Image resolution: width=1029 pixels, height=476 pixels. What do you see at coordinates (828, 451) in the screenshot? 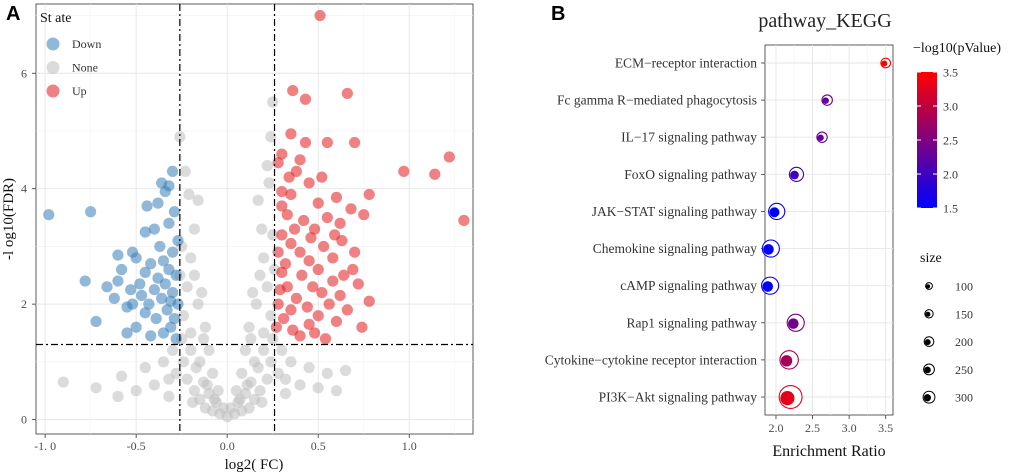
I see `kegg-x-title: Enrichment Ratio` at bounding box center [828, 451].